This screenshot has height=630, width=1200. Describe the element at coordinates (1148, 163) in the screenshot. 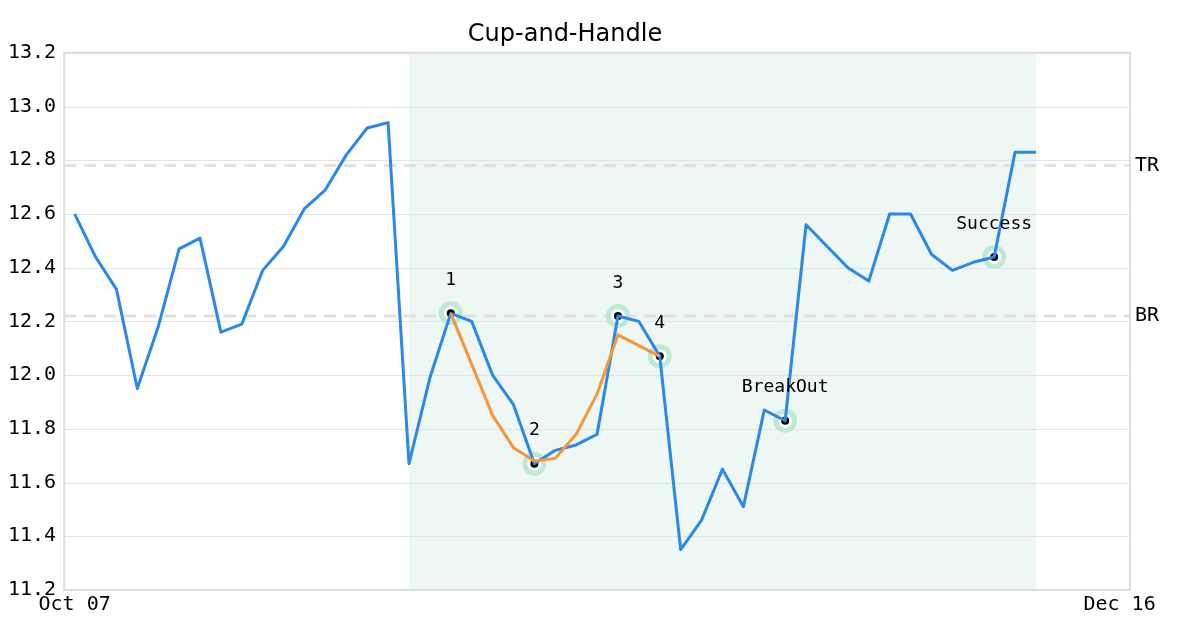

I see `ref-line-label: TR` at that location.